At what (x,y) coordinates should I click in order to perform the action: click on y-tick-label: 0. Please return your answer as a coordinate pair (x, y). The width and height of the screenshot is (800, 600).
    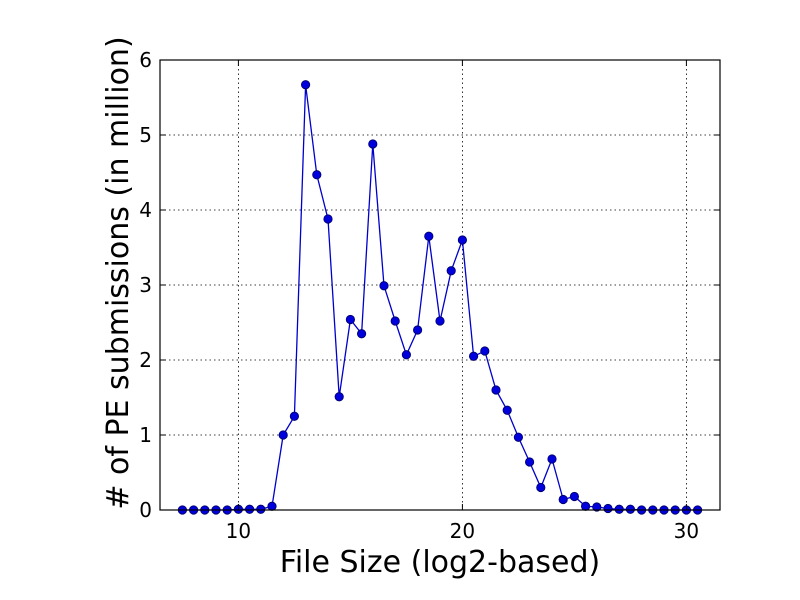
    Looking at the image, I should click on (145, 510).